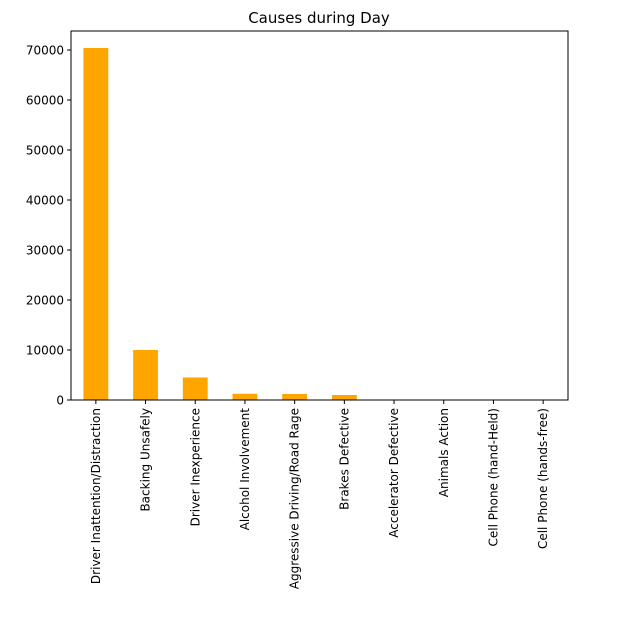 Image resolution: width=622 pixels, height=625 pixels. I want to click on x-tick-label: Cell Phone (hand-Held), so click(493, 477).